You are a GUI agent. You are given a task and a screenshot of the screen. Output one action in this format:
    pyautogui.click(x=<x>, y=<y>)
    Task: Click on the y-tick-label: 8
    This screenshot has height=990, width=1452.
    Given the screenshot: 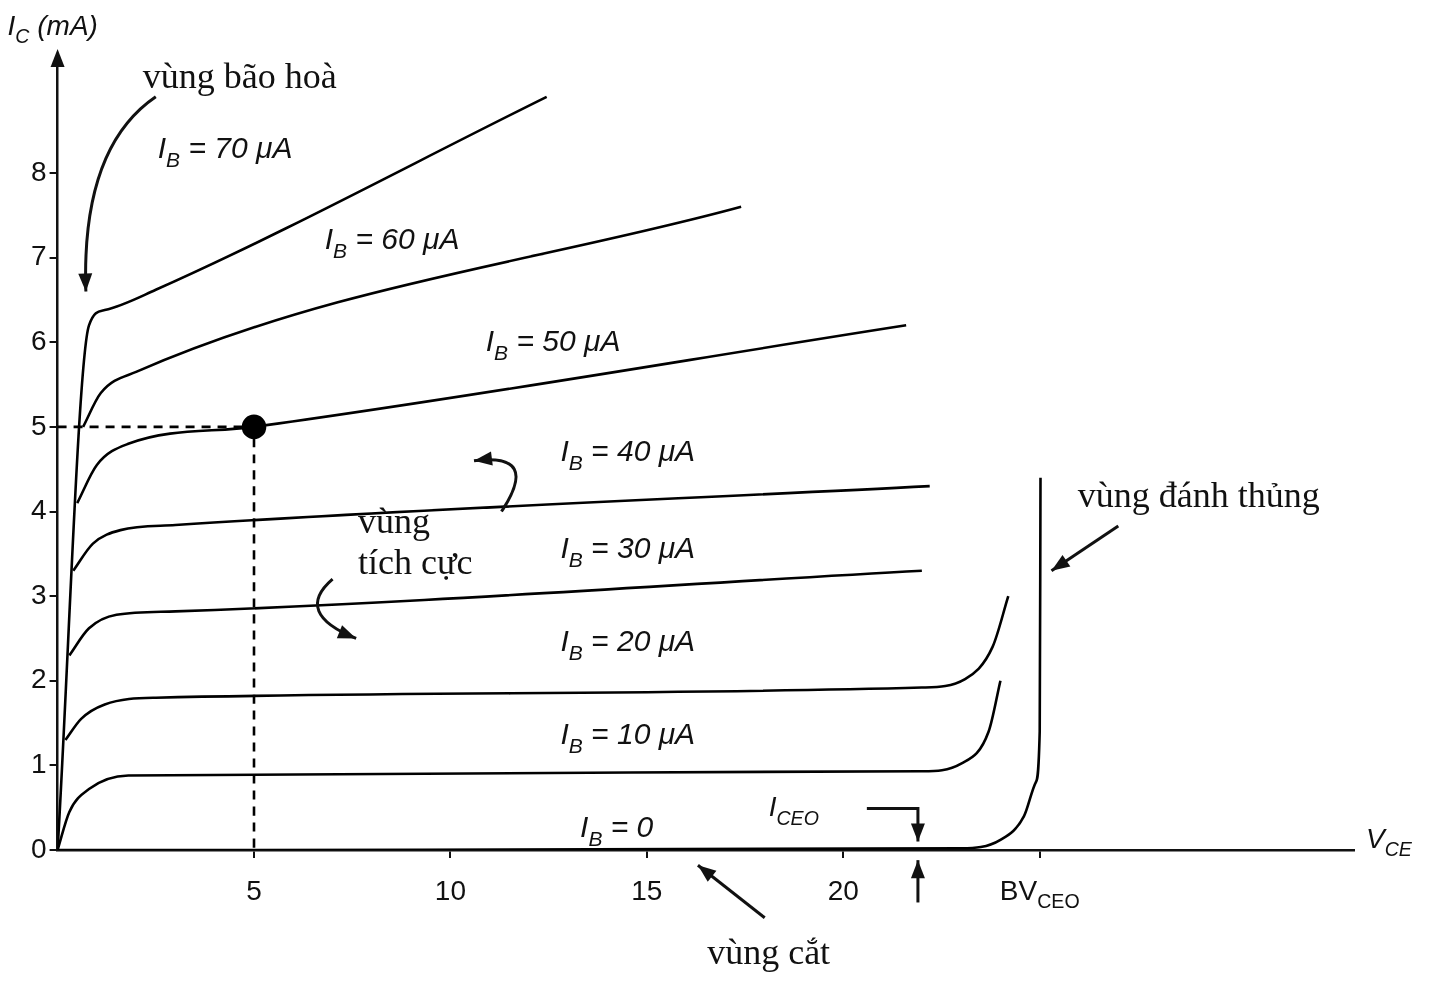 What is the action you would take?
    pyautogui.click(x=38, y=171)
    